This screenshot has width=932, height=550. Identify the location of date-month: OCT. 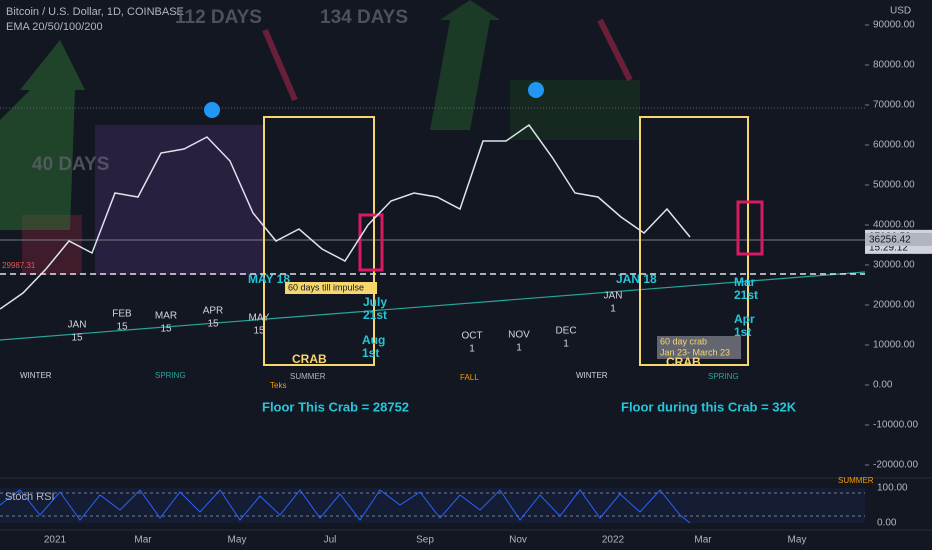
(471, 336).